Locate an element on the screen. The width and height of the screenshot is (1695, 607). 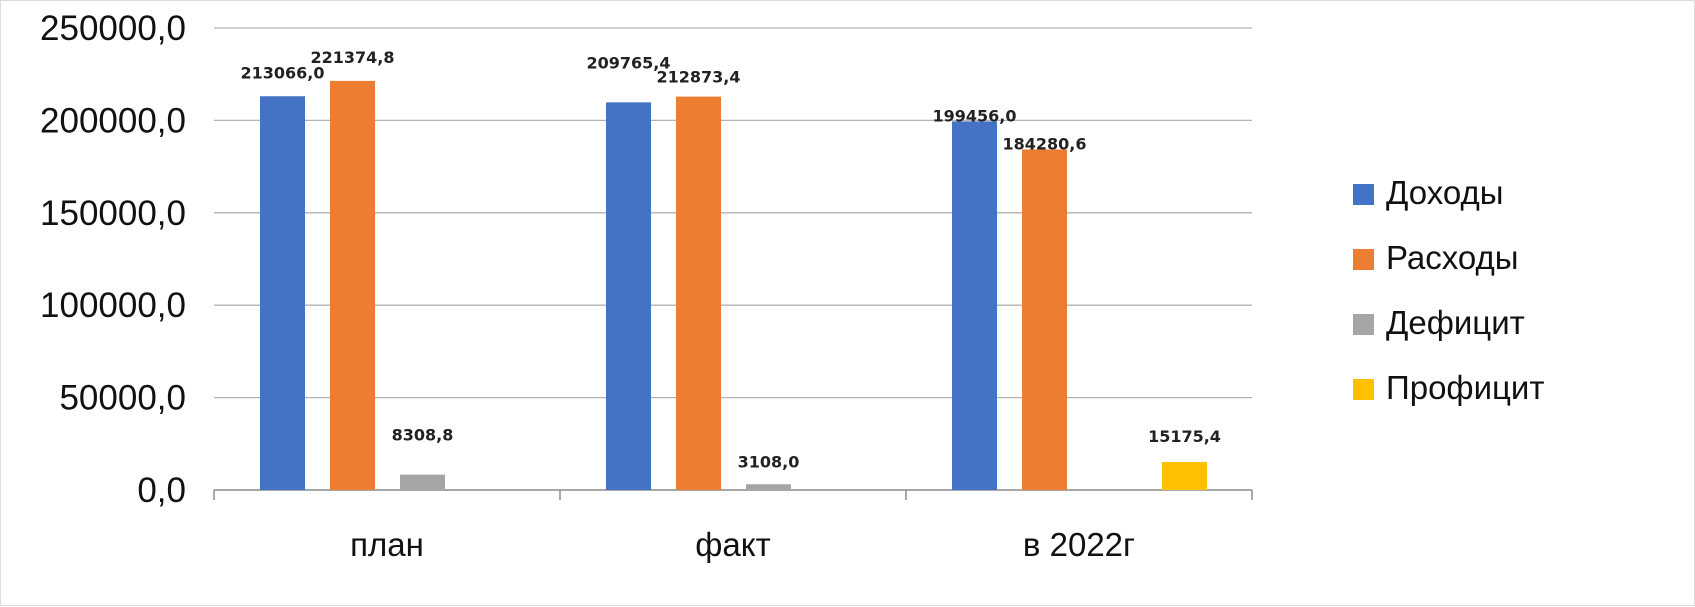
data-label: 221374,8 is located at coordinates (352, 57).